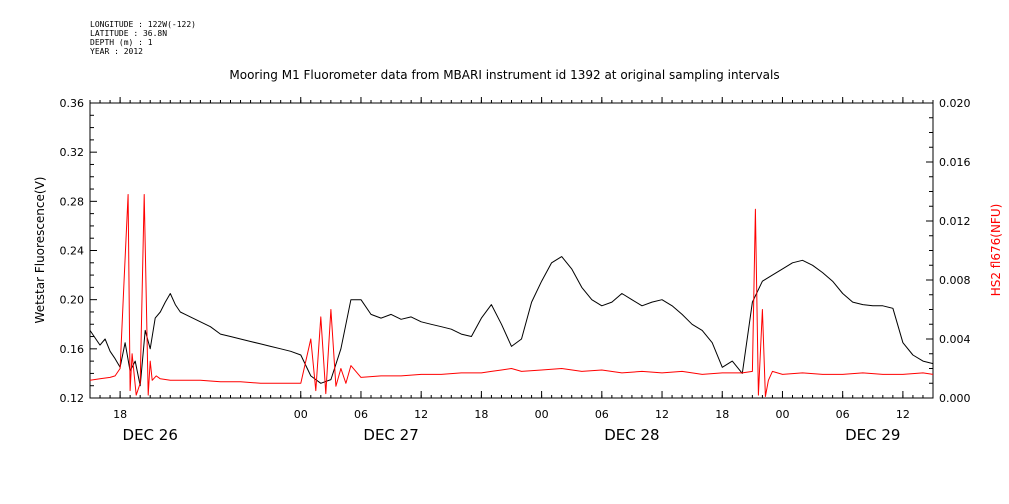 Image resolution: width=1009 pixels, height=504 pixels. I want to click on y-left-tick-label: 0.28, so click(72, 201).